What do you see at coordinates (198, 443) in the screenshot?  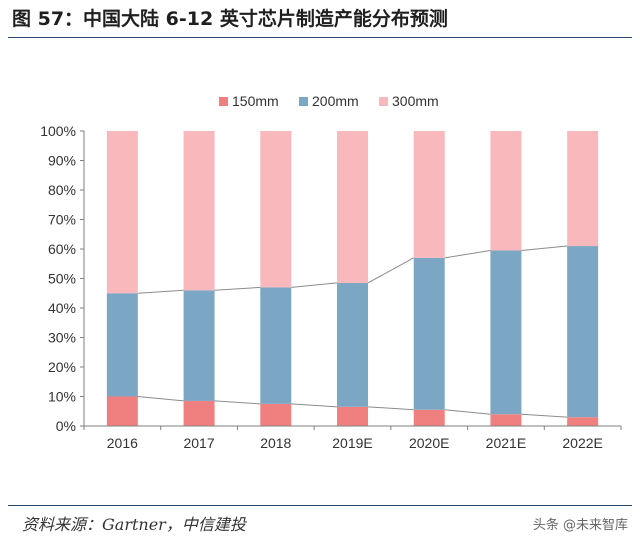 I see `x-tick-label-2017: 2017` at bounding box center [198, 443].